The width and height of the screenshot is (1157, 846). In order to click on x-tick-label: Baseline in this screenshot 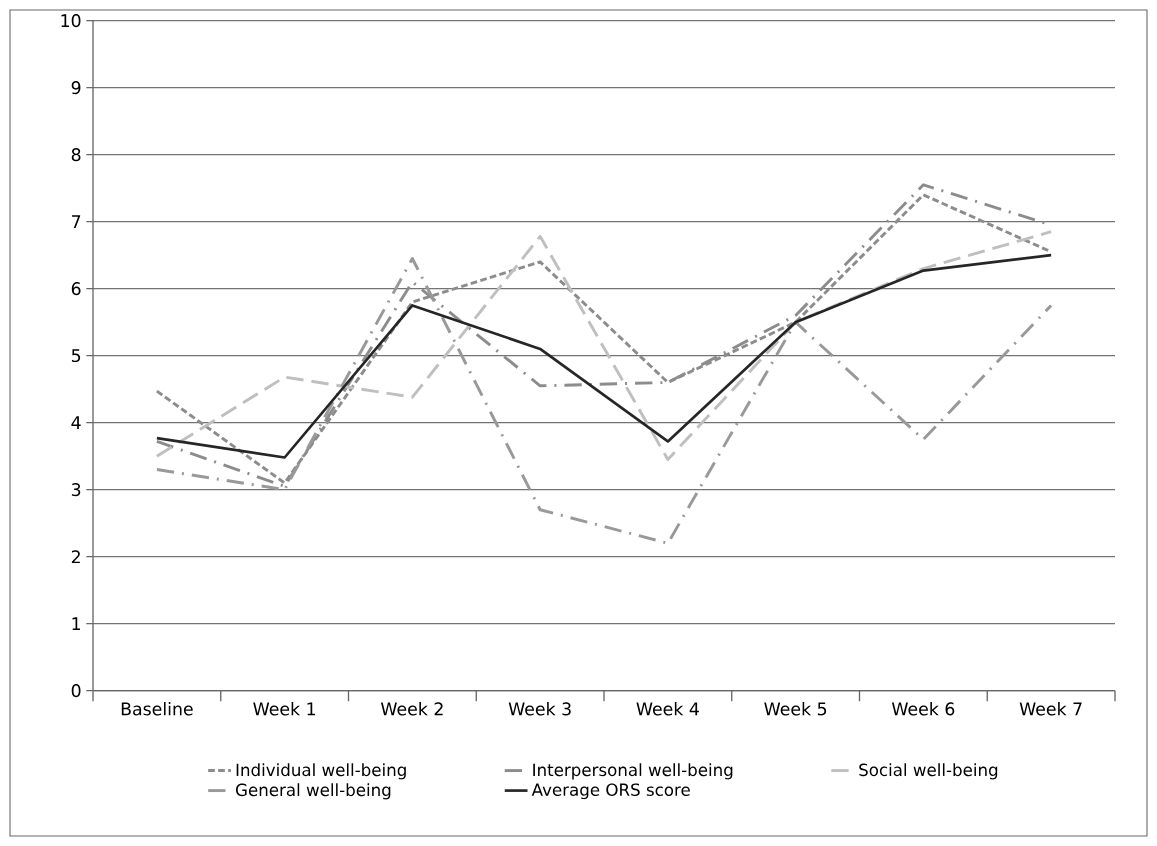, I will do `click(157, 709)`.